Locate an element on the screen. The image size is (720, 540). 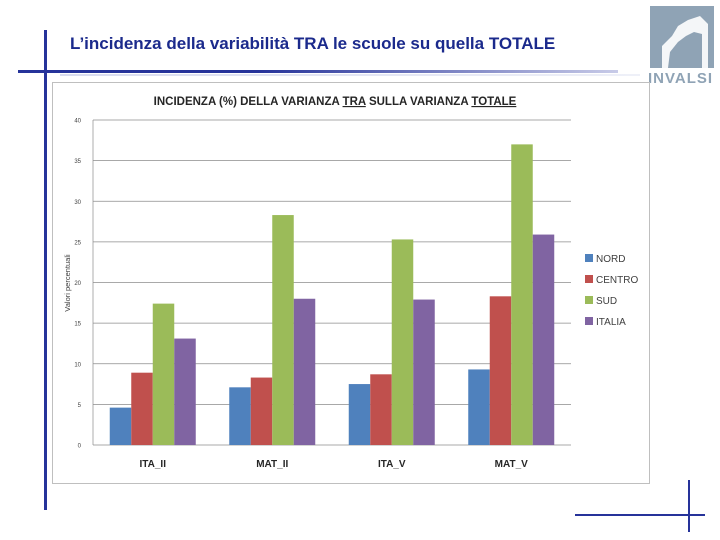
legend-label-italia: ITALIA is located at coordinates (611, 322).